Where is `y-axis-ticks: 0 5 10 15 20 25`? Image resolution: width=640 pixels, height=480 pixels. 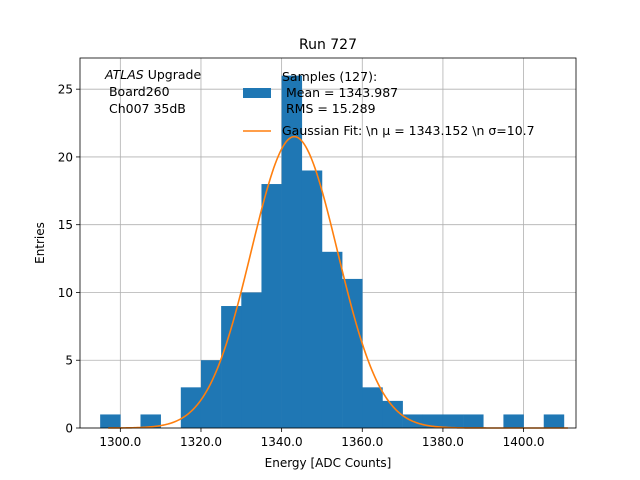 y-axis-ticks: 0 5 10 15 20 25 is located at coordinates (69, 259).